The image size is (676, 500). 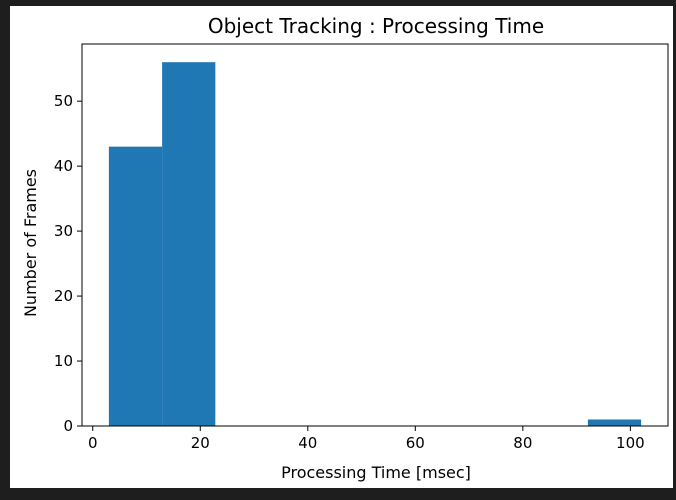 What do you see at coordinates (200, 443) in the screenshot?
I see `x-tick-label: 20` at bounding box center [200, 443].